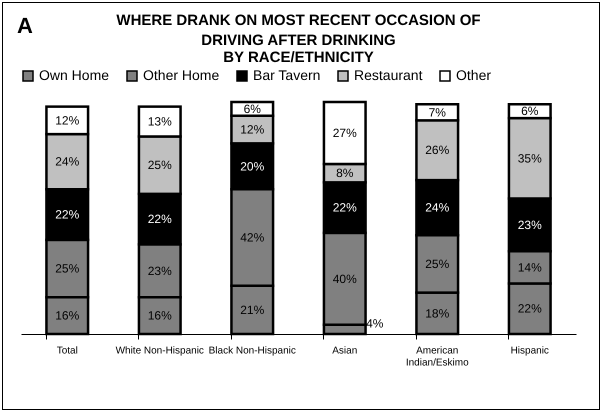 The height and width of the screenshot is (413, 603). What do you see at coordinates (160, 351) in the screenshot?
I see `x-tick-label: White Non-Hispanic` at bounding box center [160, 351].